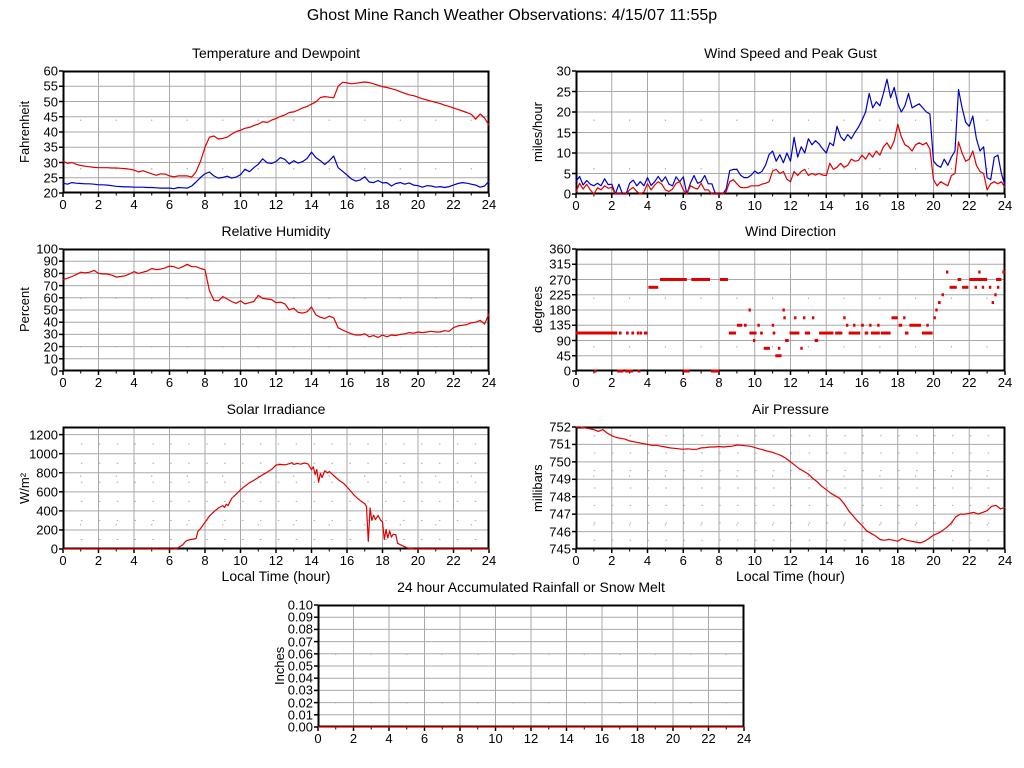 The width and height of the screenshot is (1024, 768). I want to click on series-dewpoint, so click(276, 170).